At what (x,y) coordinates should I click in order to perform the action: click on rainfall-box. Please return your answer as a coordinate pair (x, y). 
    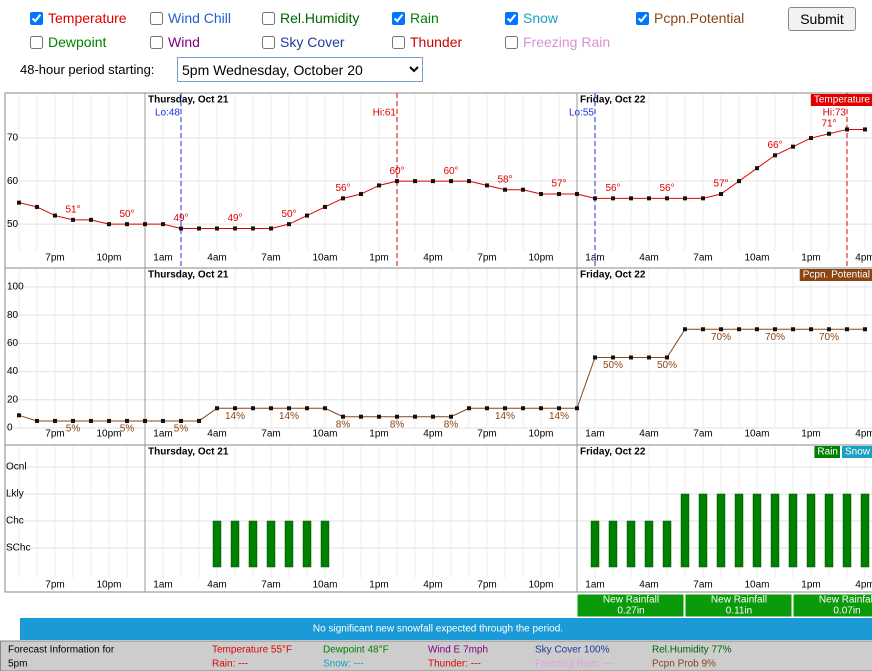
    Looking at the image, I should click on (832, 605).